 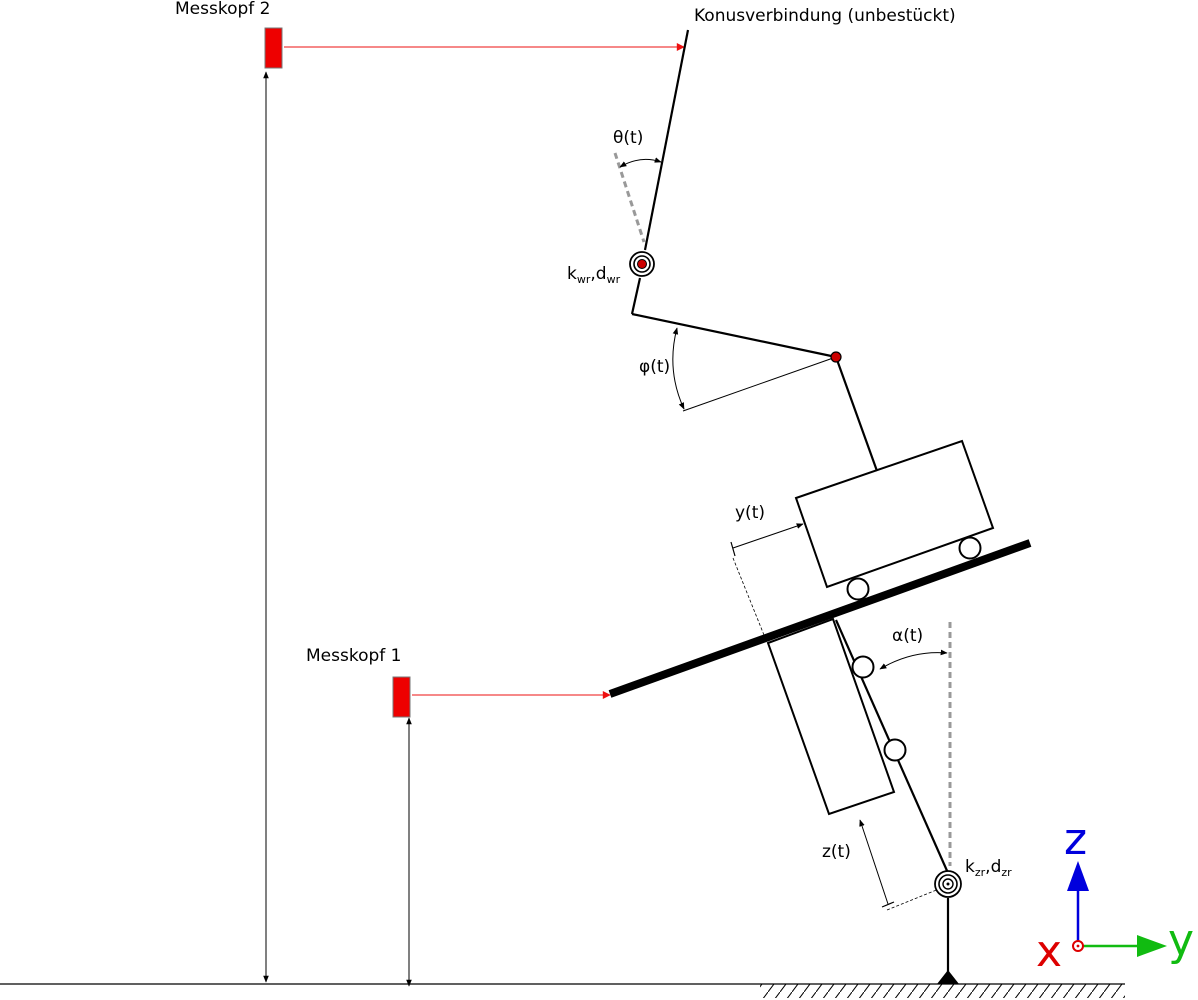 I want to click on phi-label: φ(t), so click(x=654, y=367).